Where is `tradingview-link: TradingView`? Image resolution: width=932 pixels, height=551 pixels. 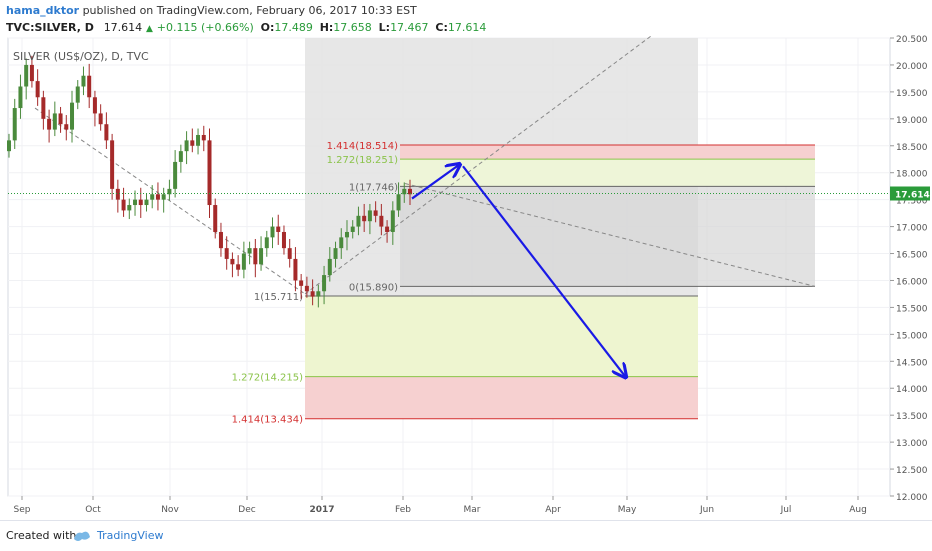
tradingview-link: TradingView is located at coordinates (130, 535).